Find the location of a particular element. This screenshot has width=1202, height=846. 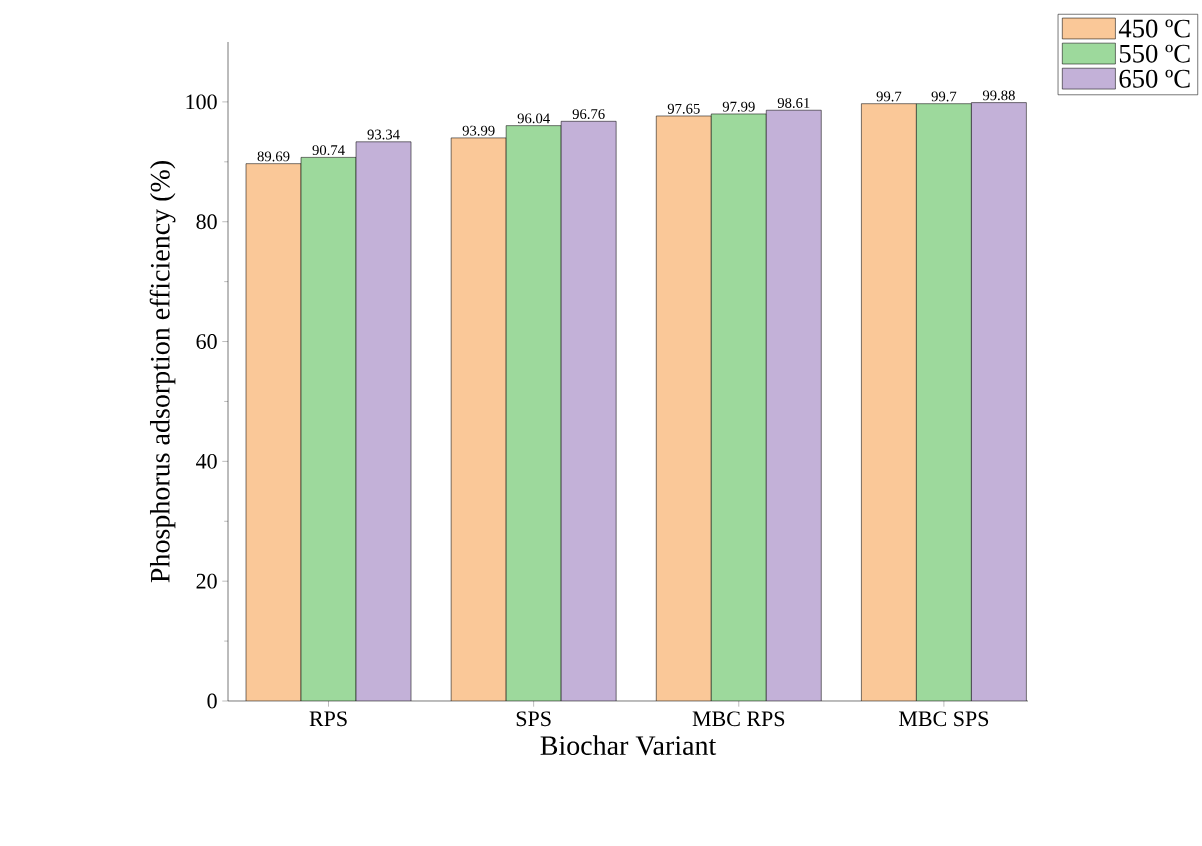

data-label: 96.04 is located at coordinates (533, 118).